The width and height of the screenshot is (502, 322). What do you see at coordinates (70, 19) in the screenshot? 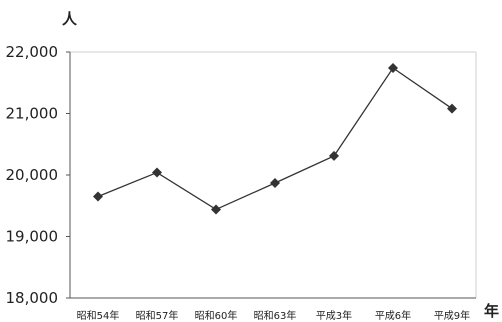
I see `y-axis-unit-label: 人` at bounding box center [70, 19].